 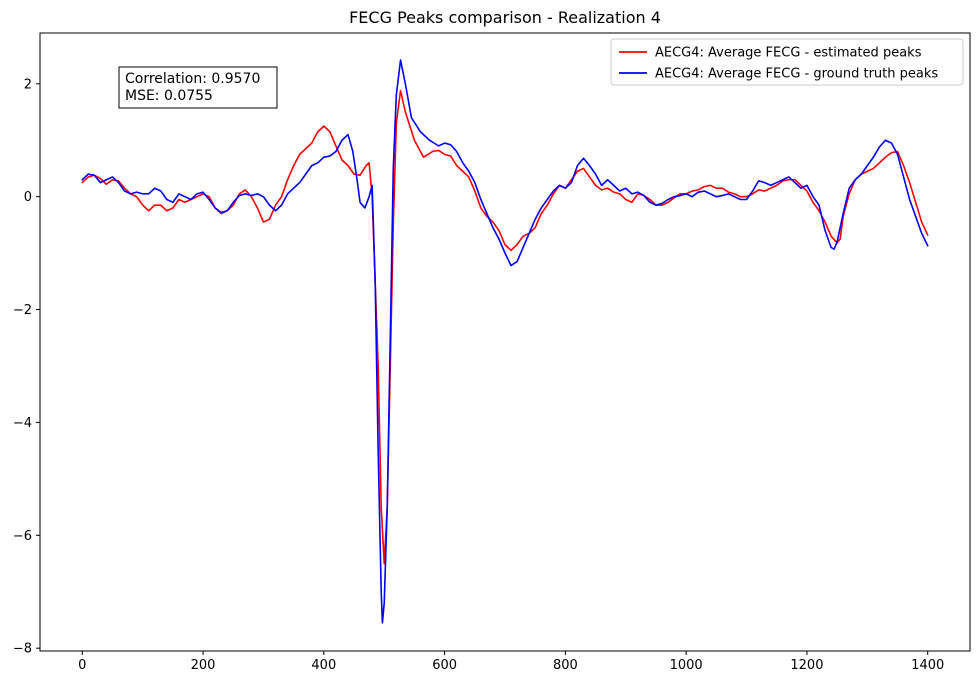 What do you see at coordinates (511, 662) in the screenshot?
I see `x-axis: 0 200 400 600 800 1000 1200 1400` at bounding box center [511, 662].